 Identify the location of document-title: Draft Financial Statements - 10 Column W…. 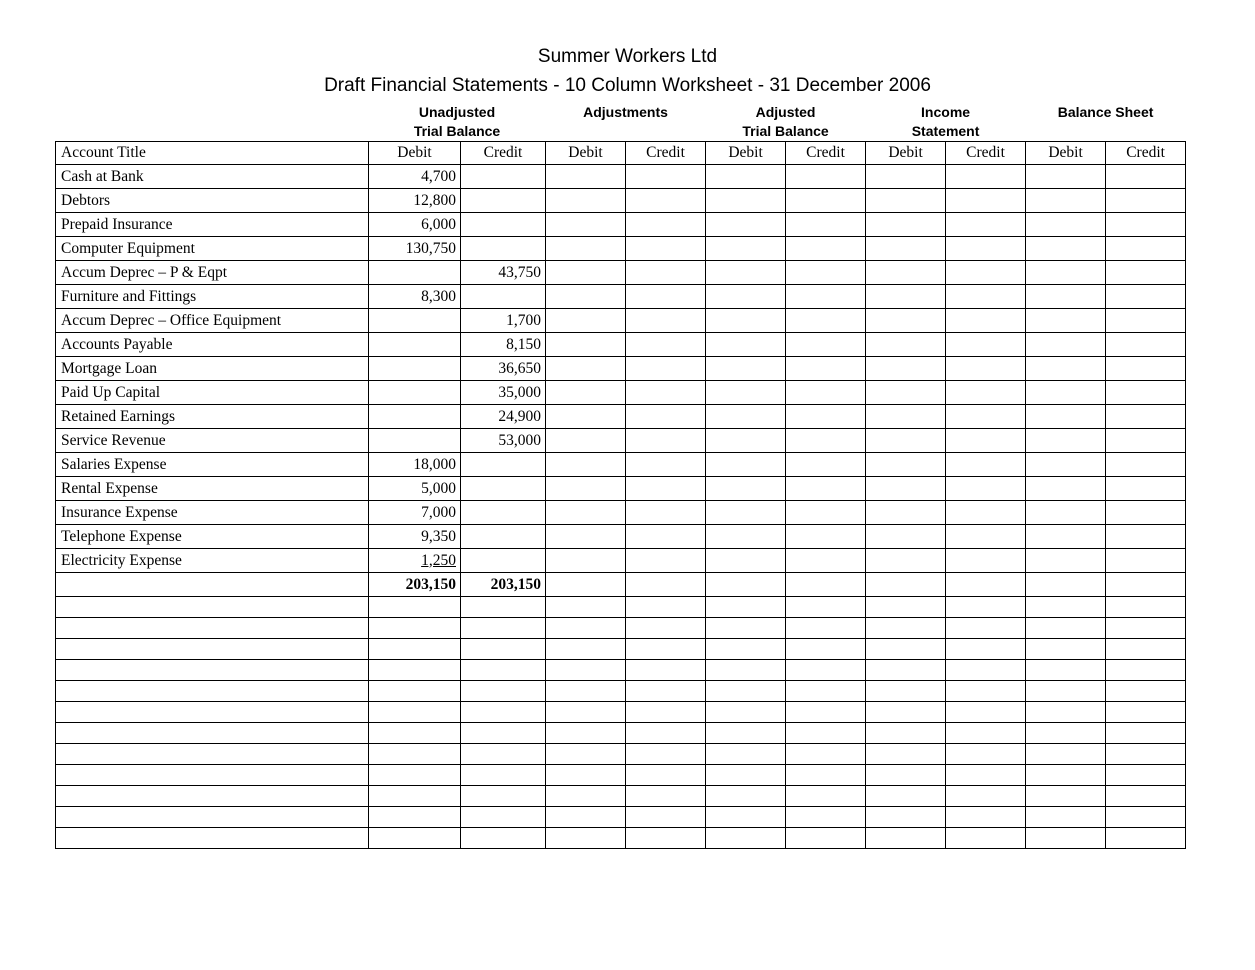
(627, 85).